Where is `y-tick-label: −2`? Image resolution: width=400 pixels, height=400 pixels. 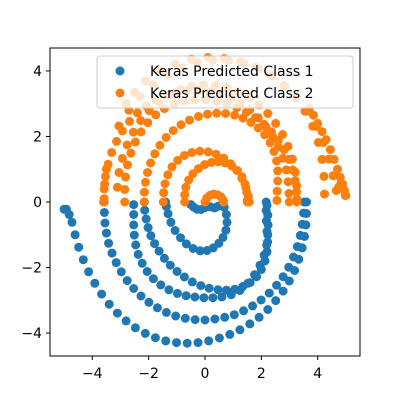
y-tick-label: −2 is located at coordinates (31, 269).